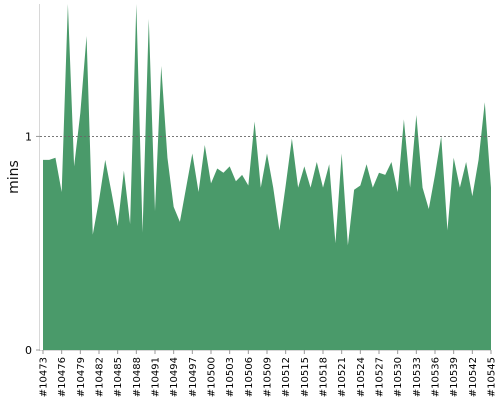  I want to click on x-tick-label: #10482, so click(100, 377).